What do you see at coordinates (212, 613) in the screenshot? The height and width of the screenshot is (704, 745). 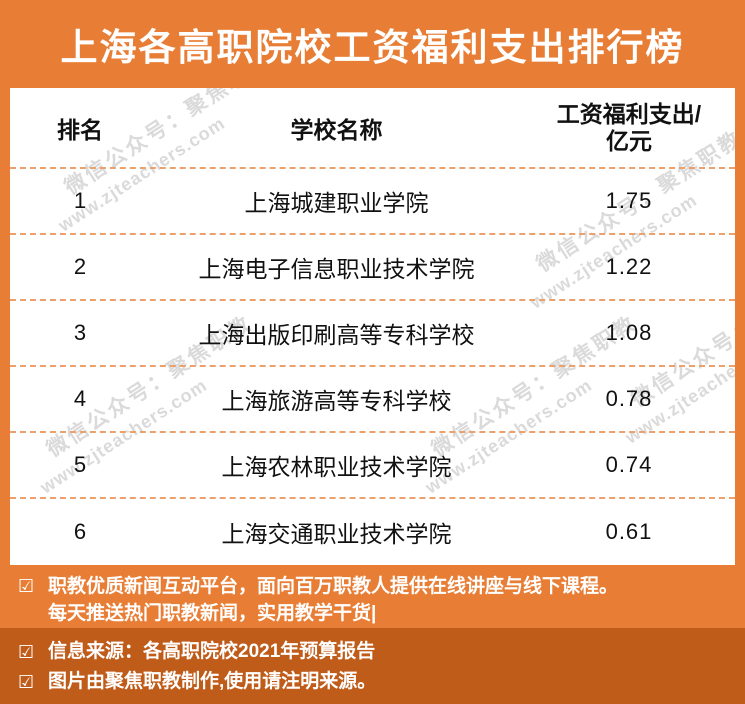 I see `footer-intro-line2: 每天推送热门职教新闻，实用教学干货|` at bounding box center [212, 613].